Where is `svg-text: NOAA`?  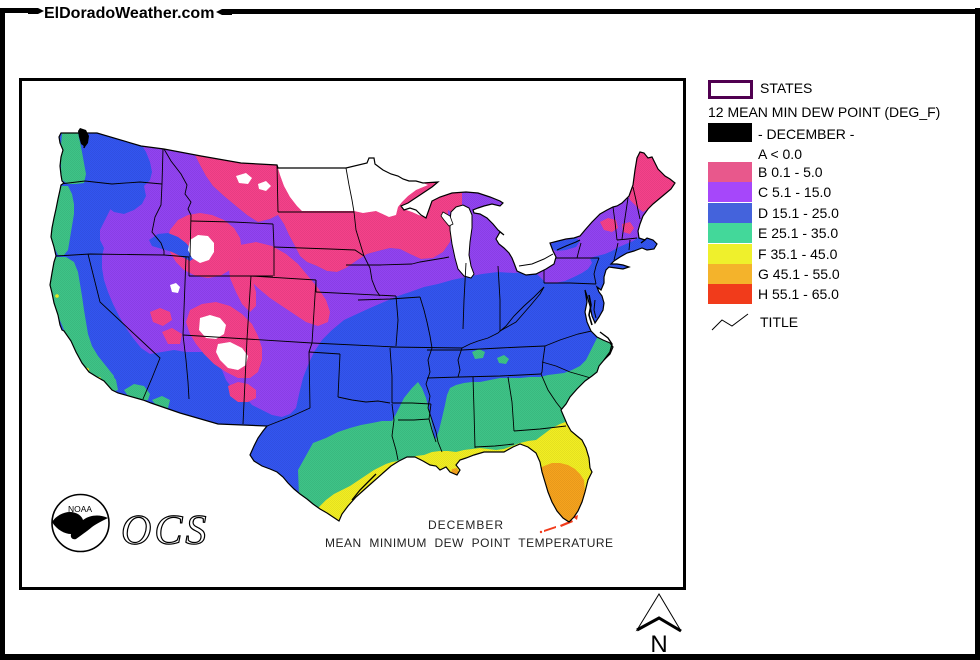
svg-text: NOAA is located at coordinates (80, 509).